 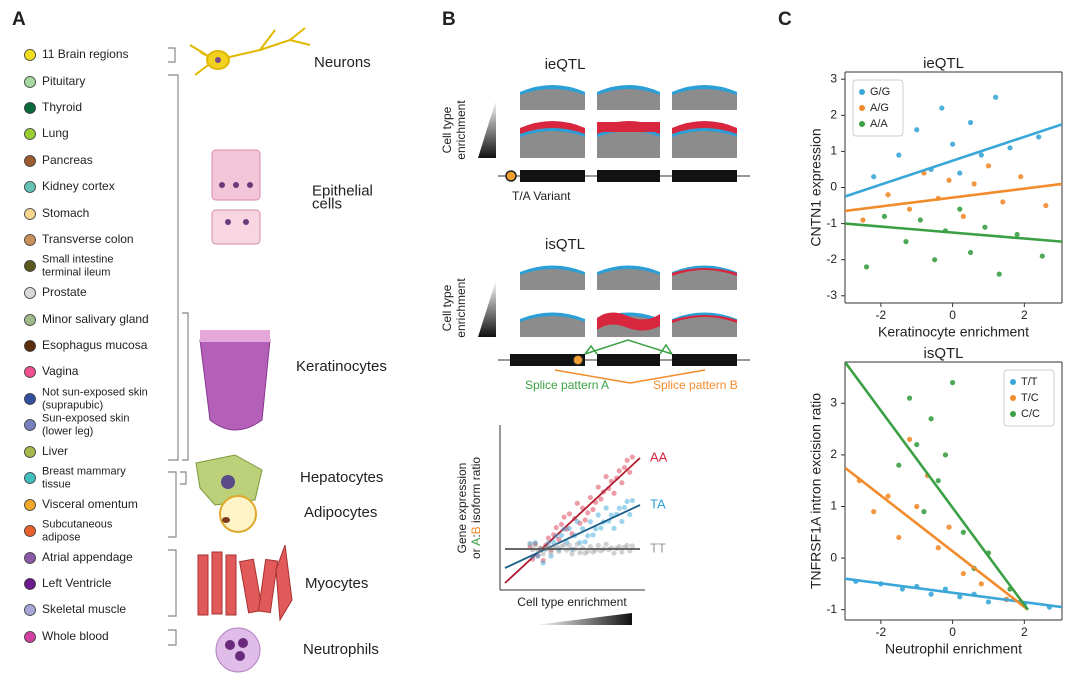 I want to click on y-tick-label: 0, so click(x=833, y=557).